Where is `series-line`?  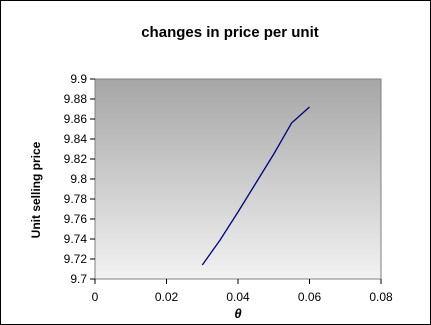 series-line is located at coordinates (255, 186).